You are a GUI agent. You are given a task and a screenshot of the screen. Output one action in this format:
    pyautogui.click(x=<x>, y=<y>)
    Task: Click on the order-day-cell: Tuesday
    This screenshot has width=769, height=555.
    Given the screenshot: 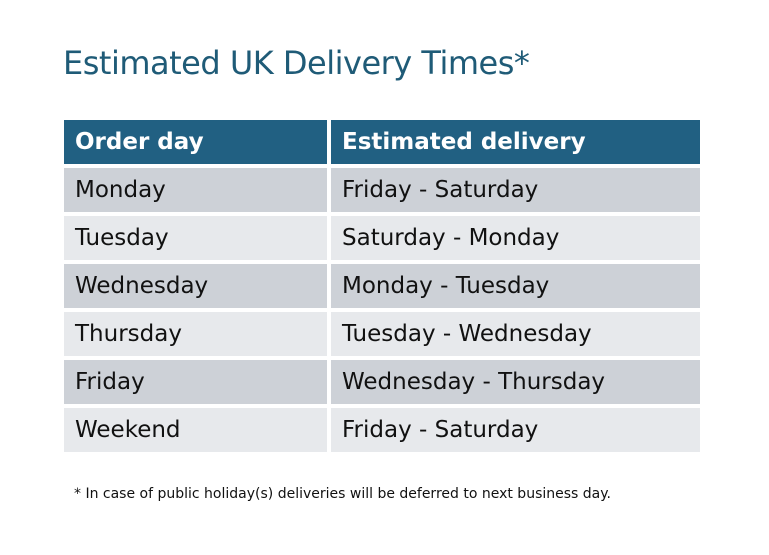 What is the action you would take?
    pyautogui.click(x=195, y=238)
    